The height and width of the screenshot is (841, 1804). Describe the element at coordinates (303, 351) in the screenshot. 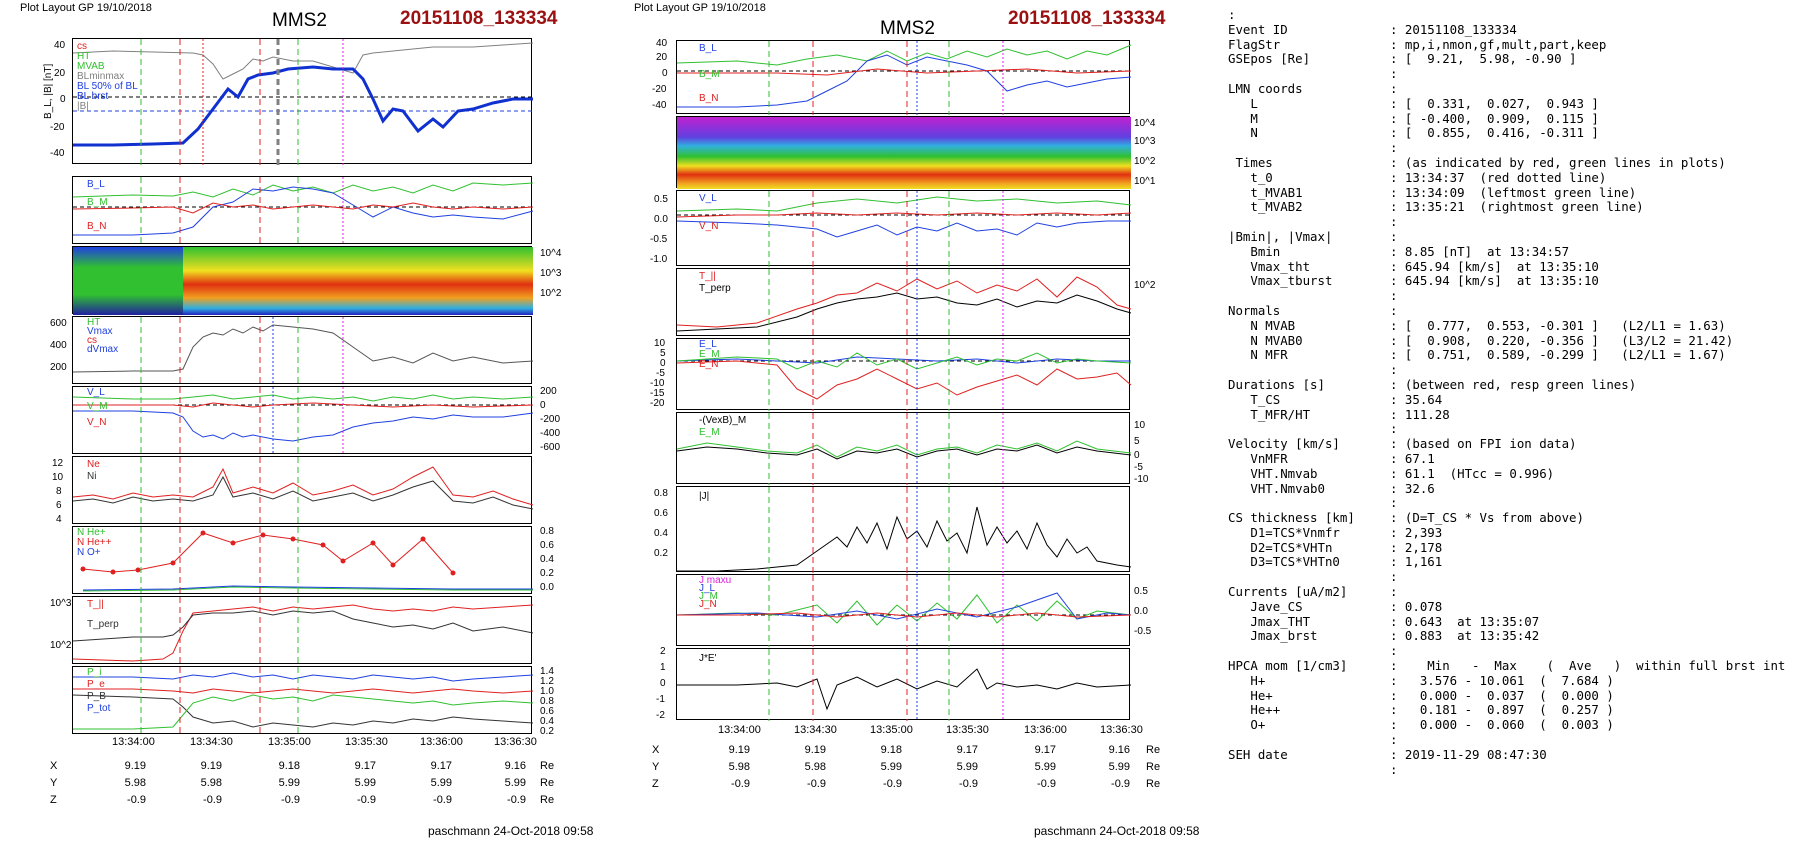

I see `left-panel-vi-plot` at that location.